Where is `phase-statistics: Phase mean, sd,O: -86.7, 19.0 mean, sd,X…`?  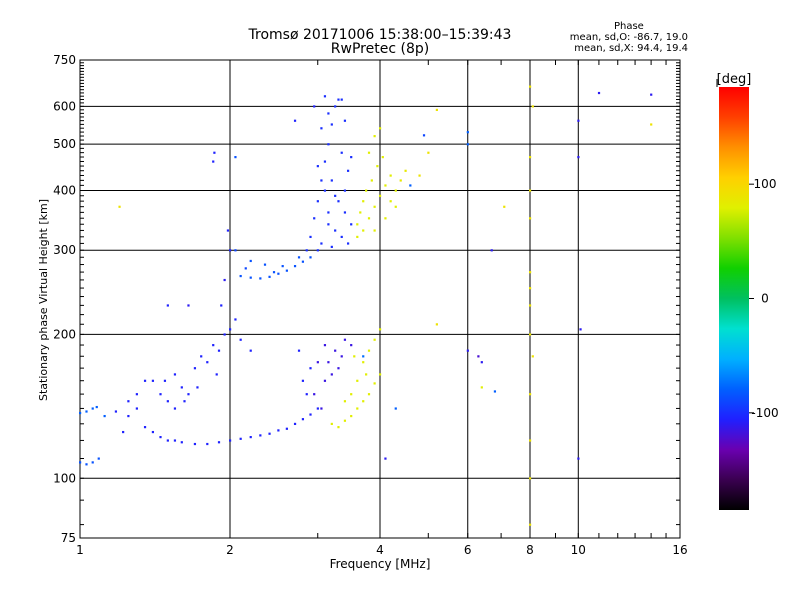 phase-statistics: Phase mean, sd,O: -86.7, 19.0 mean, sd,X… is located at coordinates (629, 37).